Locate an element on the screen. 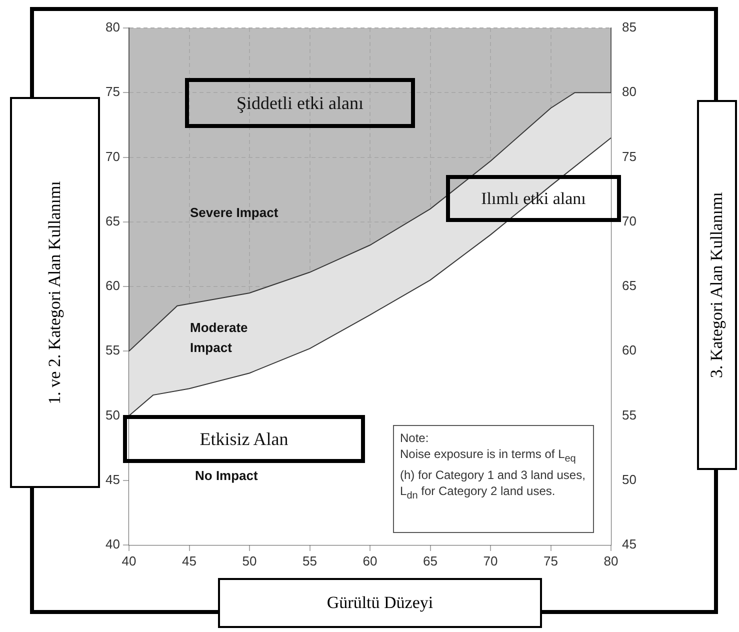 Image resolution: width=739 pixels, height=632 pixels. annotation: Etkisiz Alan is located at coordinates (244, 439).